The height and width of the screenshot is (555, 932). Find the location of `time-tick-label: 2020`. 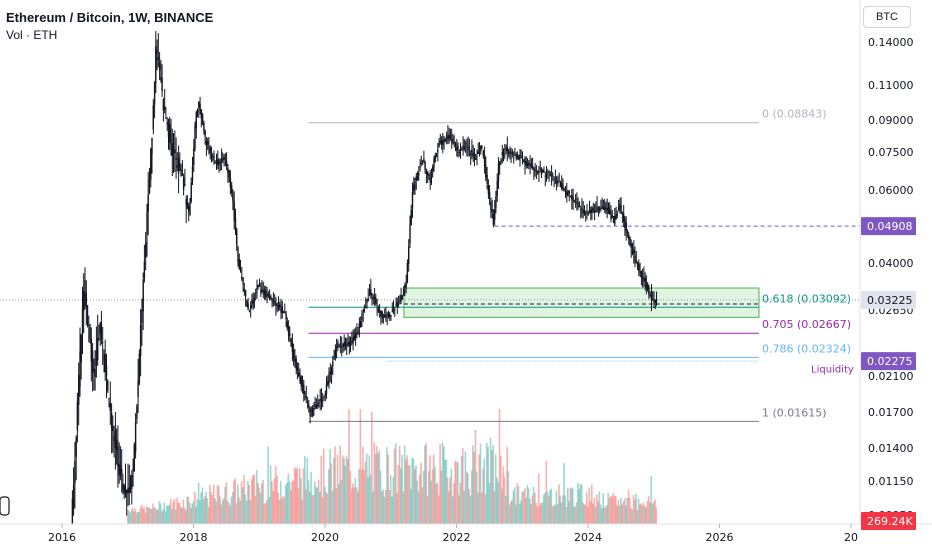

time-tick-label: 2020 is located at coordinates (325, 537).